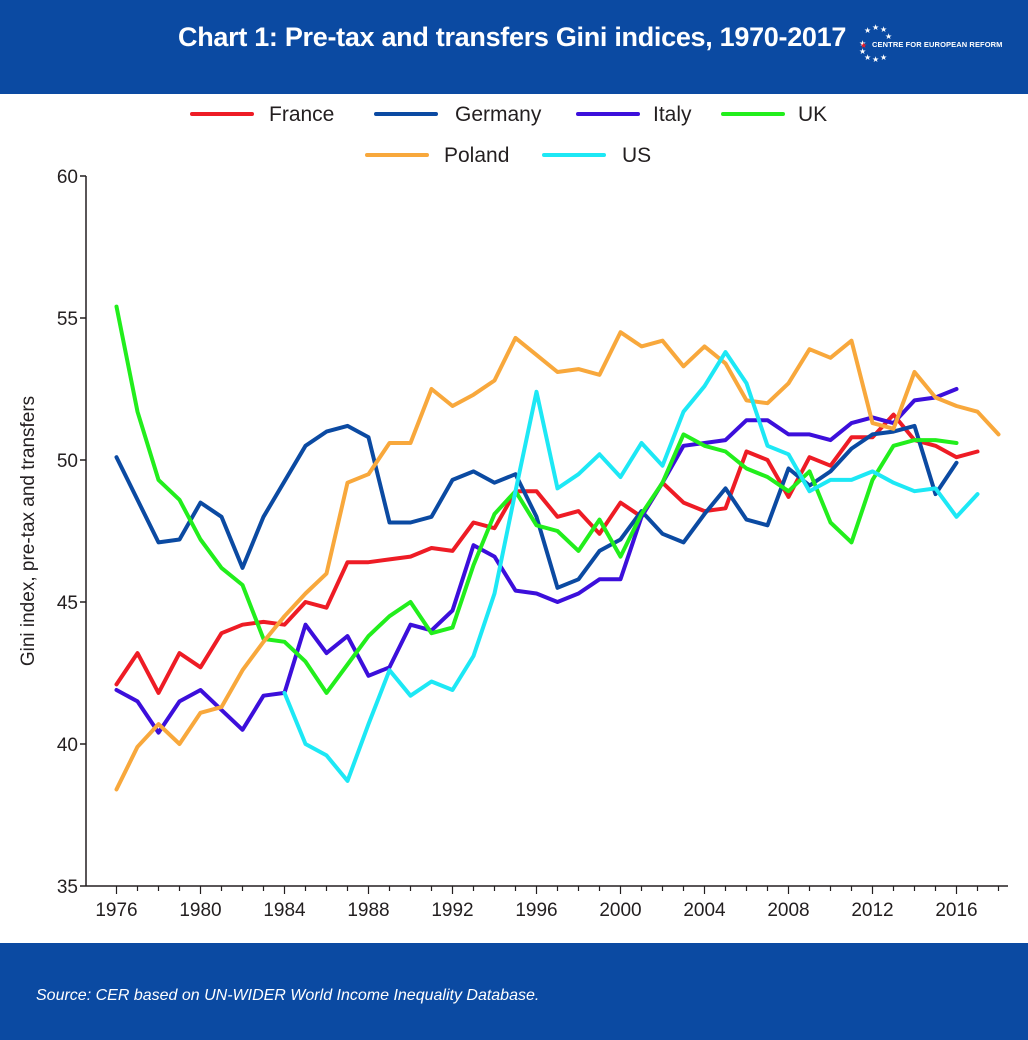  I want to click on x-tick-label: 2000, so click(620, 910).